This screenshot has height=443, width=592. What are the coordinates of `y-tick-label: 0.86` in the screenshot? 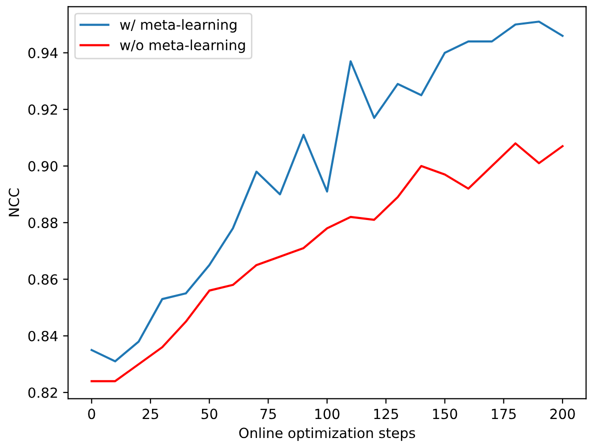 It's located at (43, 279).